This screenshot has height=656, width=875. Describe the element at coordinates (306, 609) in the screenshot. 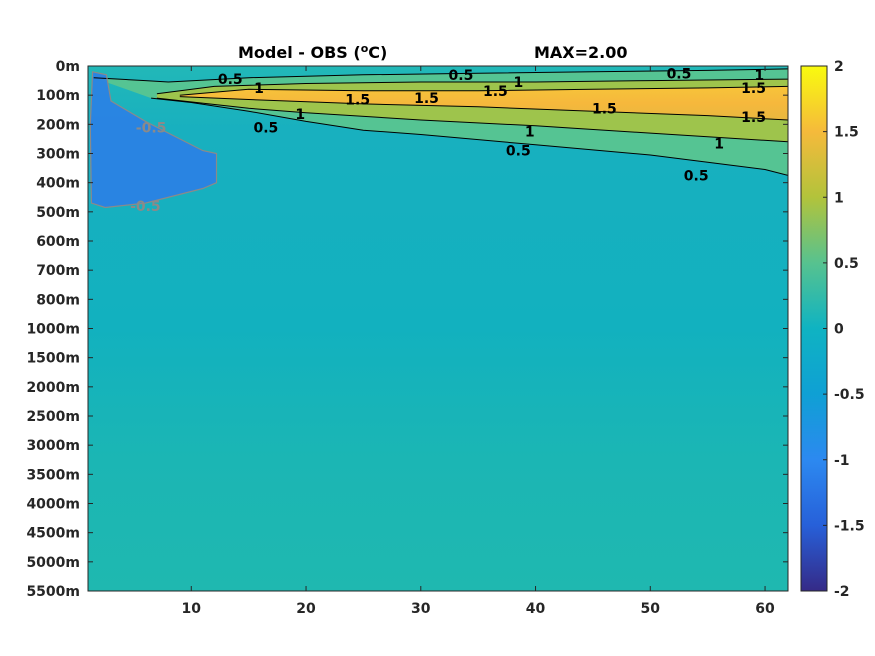

I see `x-tick-label: 20` at that location.